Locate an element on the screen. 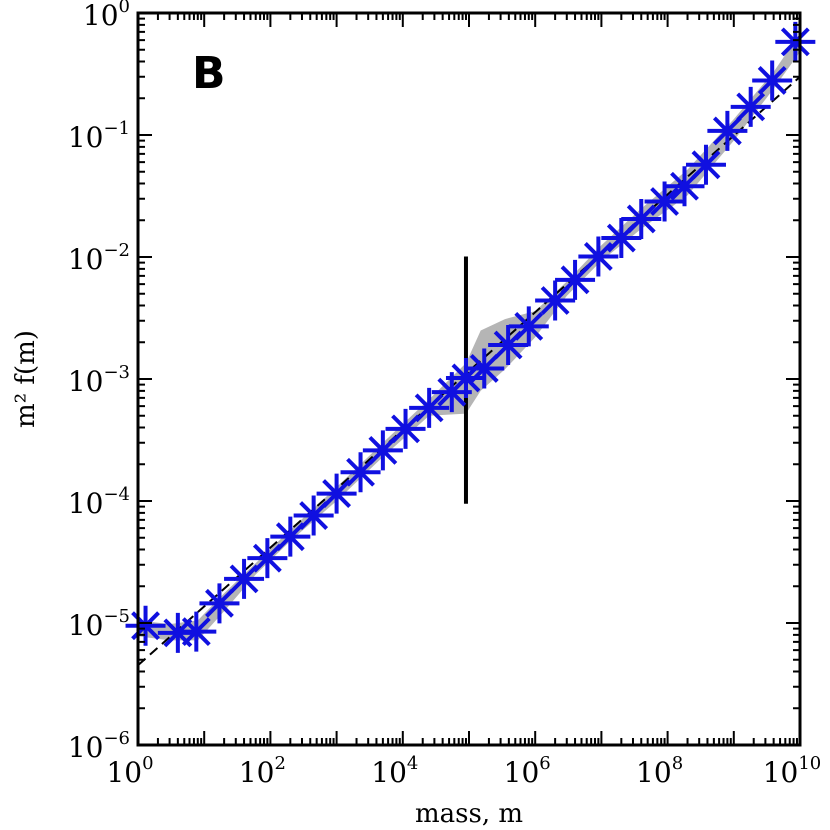 Image resolution: width=830 pixels, height=830 pixels. x-tick-label: 10⁴ is located at coordinates (394, 771).